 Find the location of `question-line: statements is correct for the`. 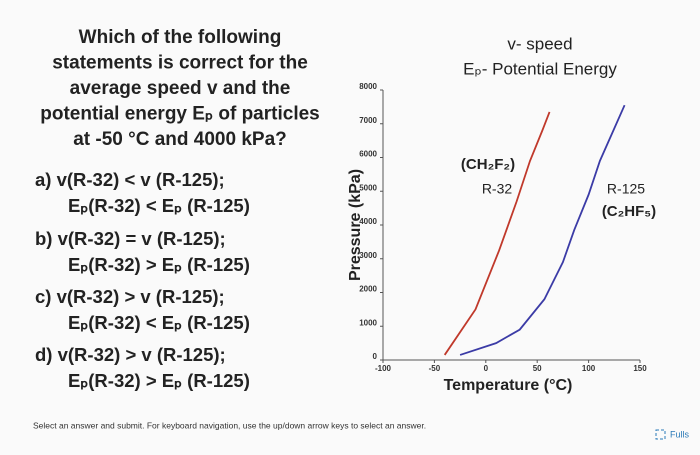

question-line: statements is correct for the is located at coordinates (180, 63).